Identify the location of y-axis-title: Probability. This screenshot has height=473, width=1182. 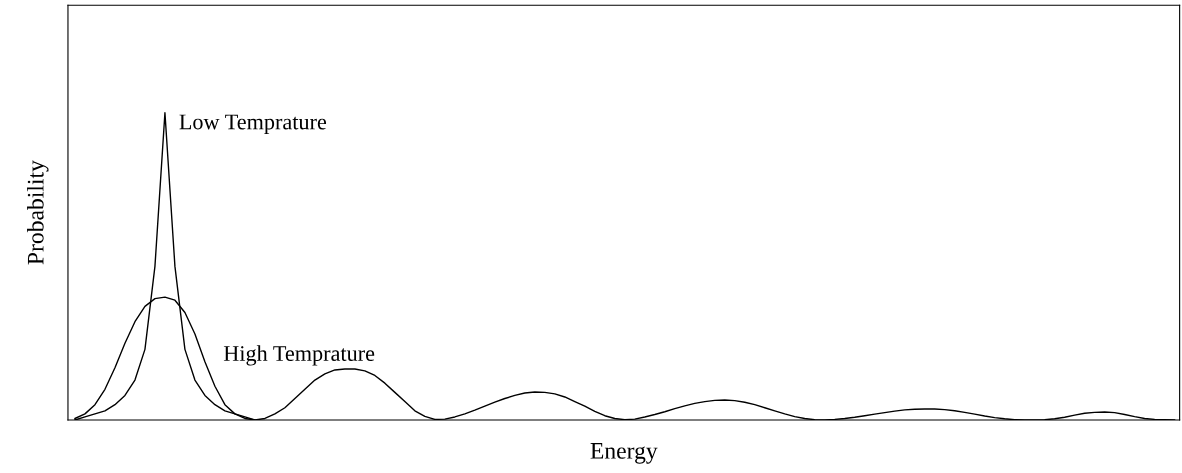
(38, 212).